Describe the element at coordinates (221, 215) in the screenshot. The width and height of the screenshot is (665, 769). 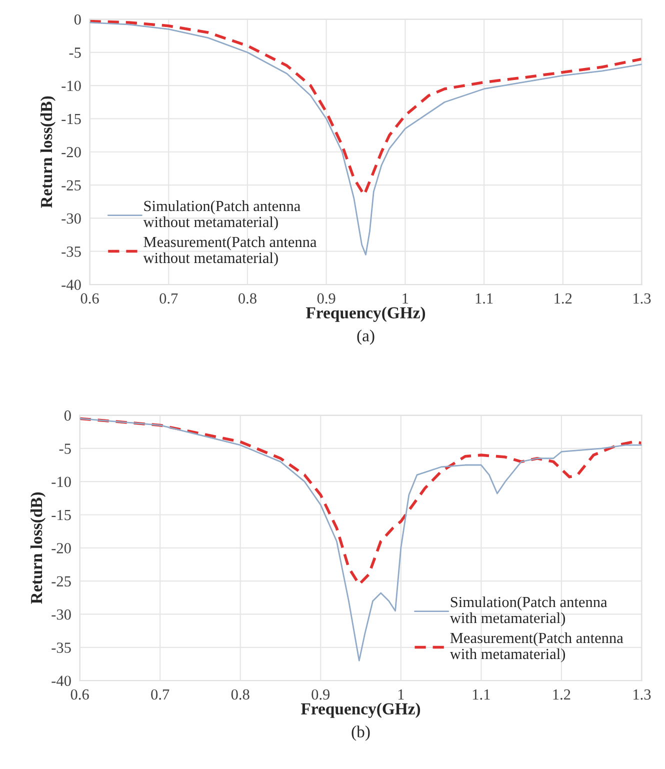
I see `legend-label: Simulation(Patch antenna without metamaterial)` at that location.